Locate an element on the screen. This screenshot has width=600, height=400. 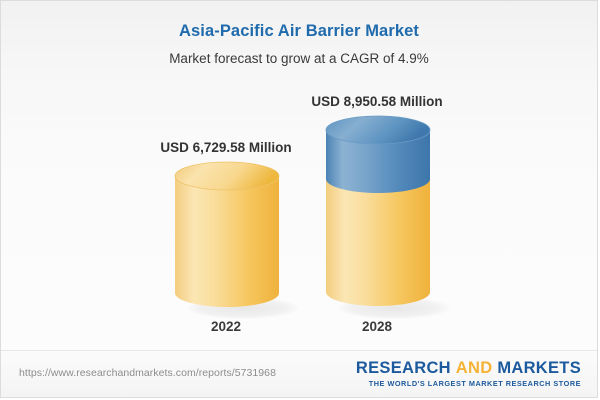
page-title: Asia-Pacific Air Barrier Market is located at coordinates (298, 31).